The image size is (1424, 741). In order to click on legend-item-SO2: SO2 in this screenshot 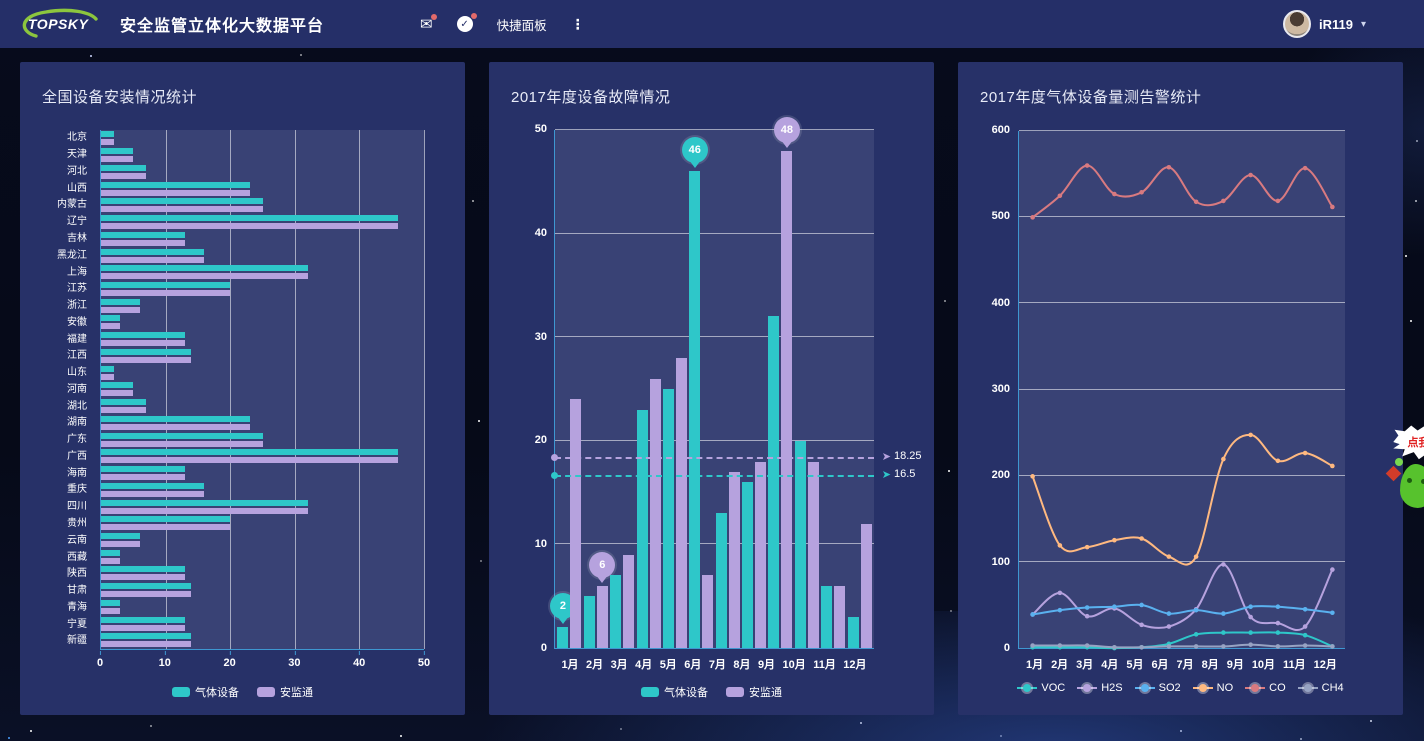, I will do `click(1157, 688)`.